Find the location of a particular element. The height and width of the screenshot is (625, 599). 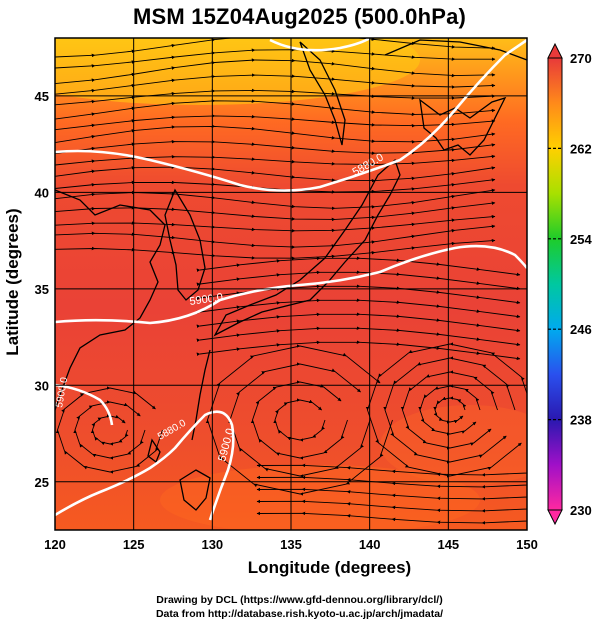

colorbar-tick-label: 246 is located at coordinates (581, 329).